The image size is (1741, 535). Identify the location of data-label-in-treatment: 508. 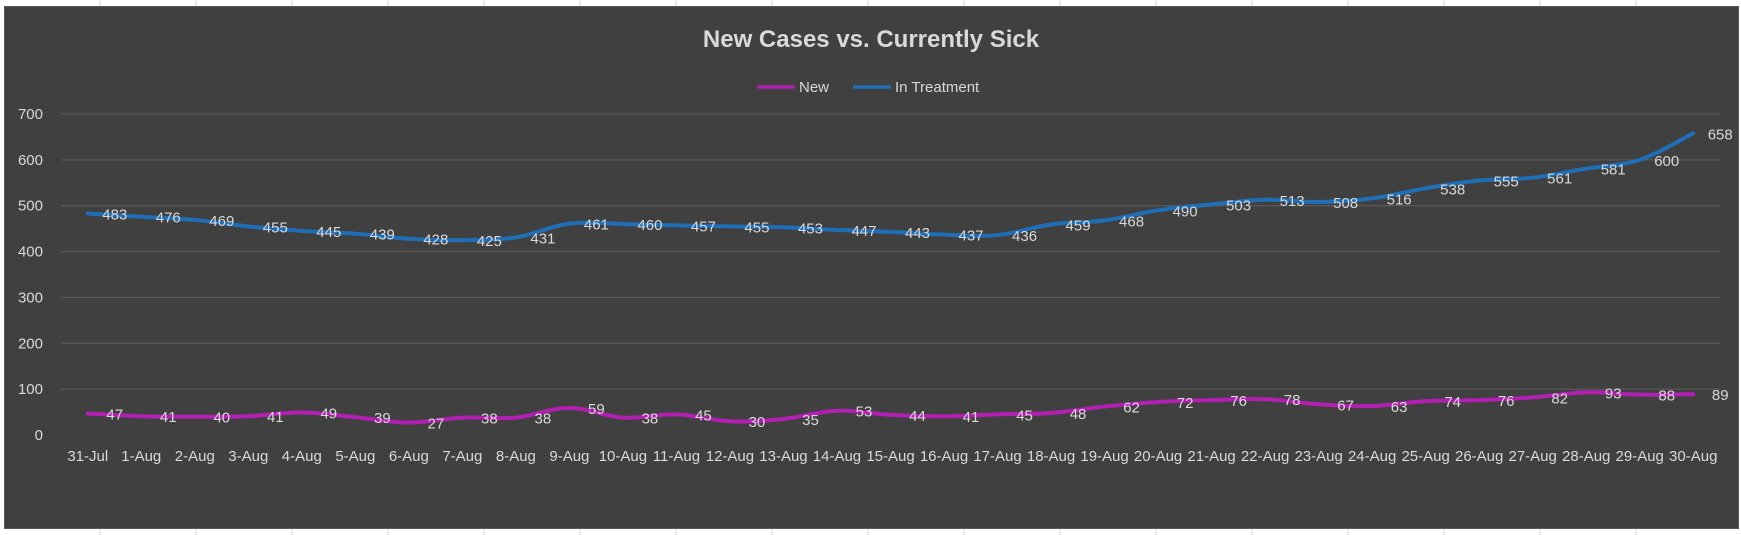
(1345, 203).